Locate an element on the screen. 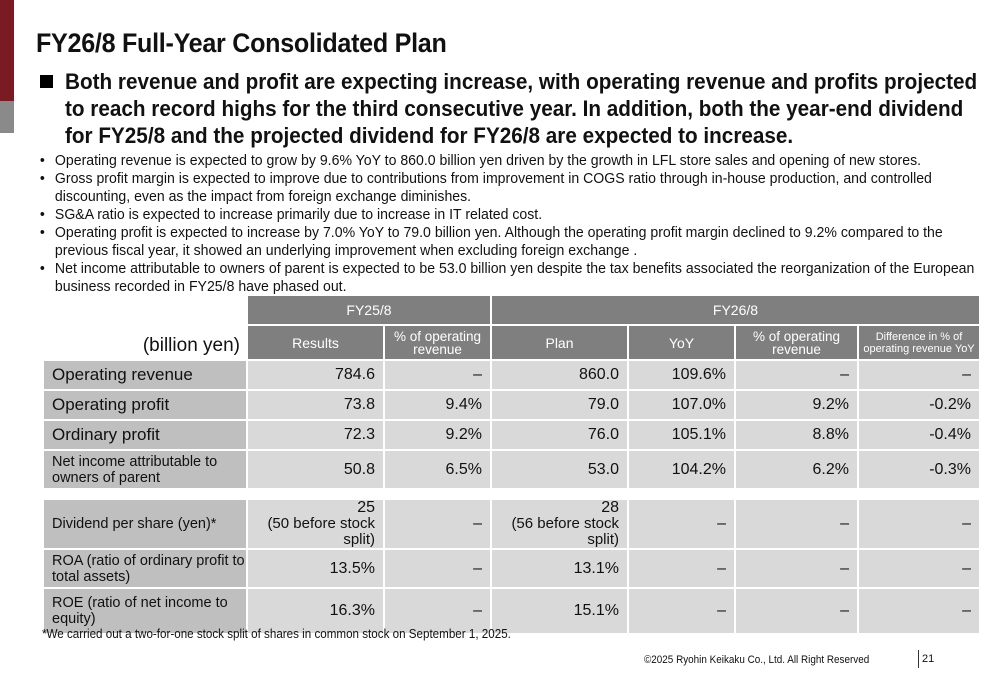  cell: 50.8 is located at coordinates (315, 469).